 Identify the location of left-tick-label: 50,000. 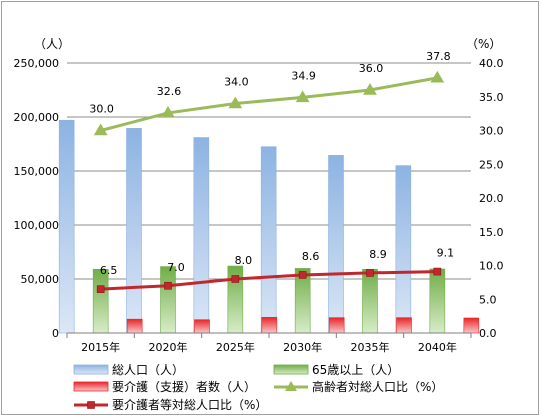
(40, 279).